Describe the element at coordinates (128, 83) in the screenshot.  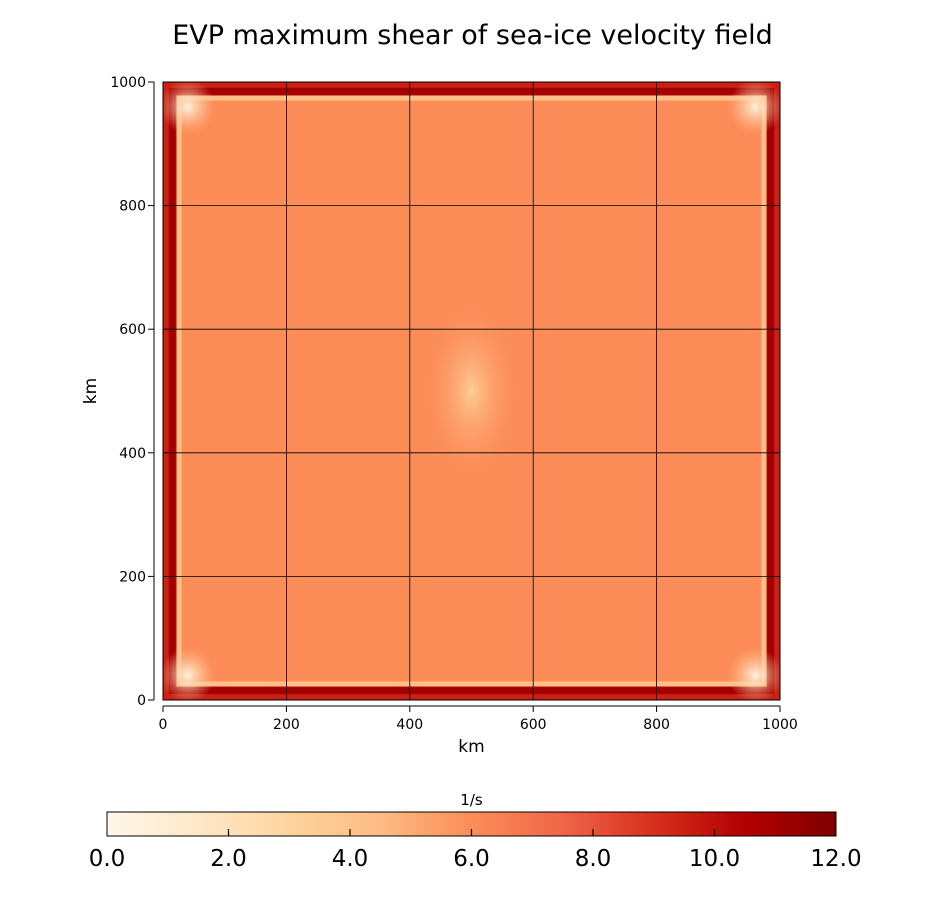
I see `y-tick-label-1000: 1000` at that location.